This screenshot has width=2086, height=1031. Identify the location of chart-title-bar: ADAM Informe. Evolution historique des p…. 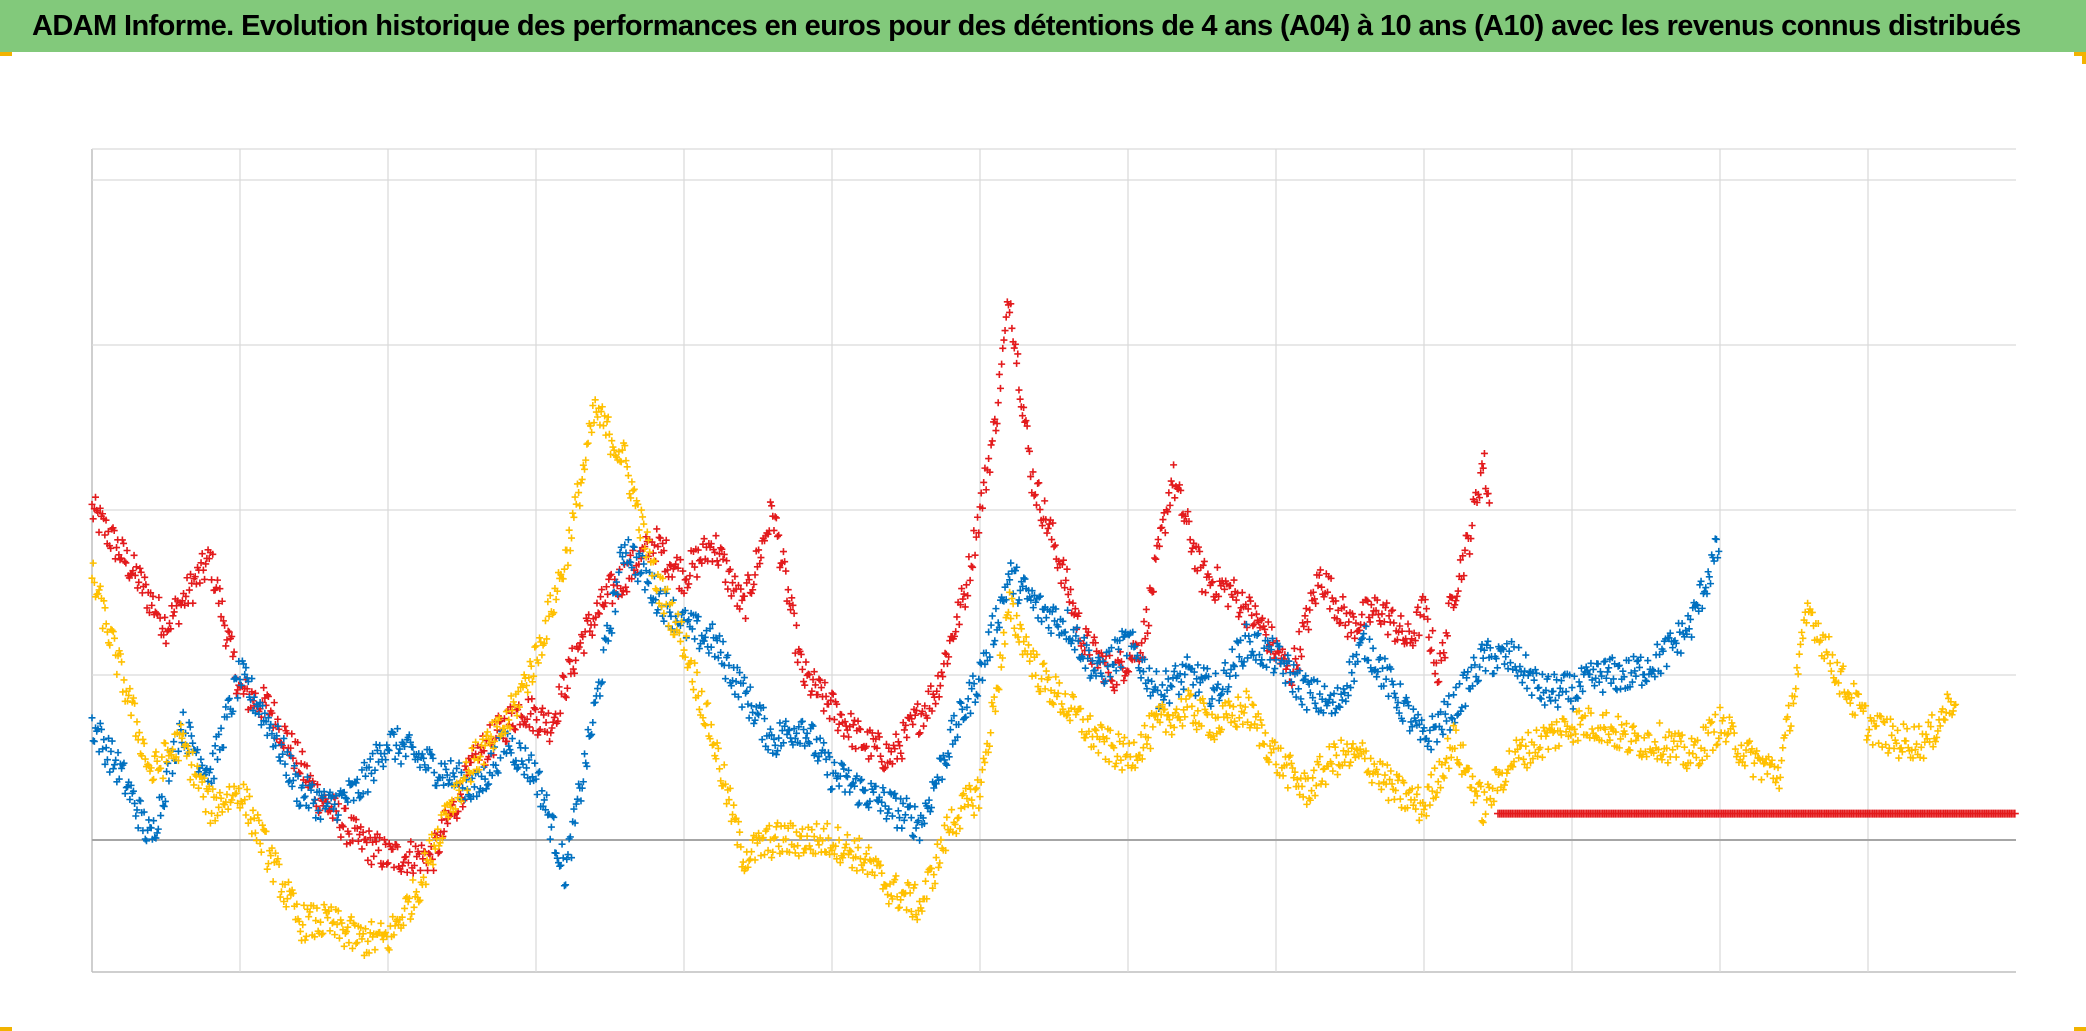
(1043, 26).